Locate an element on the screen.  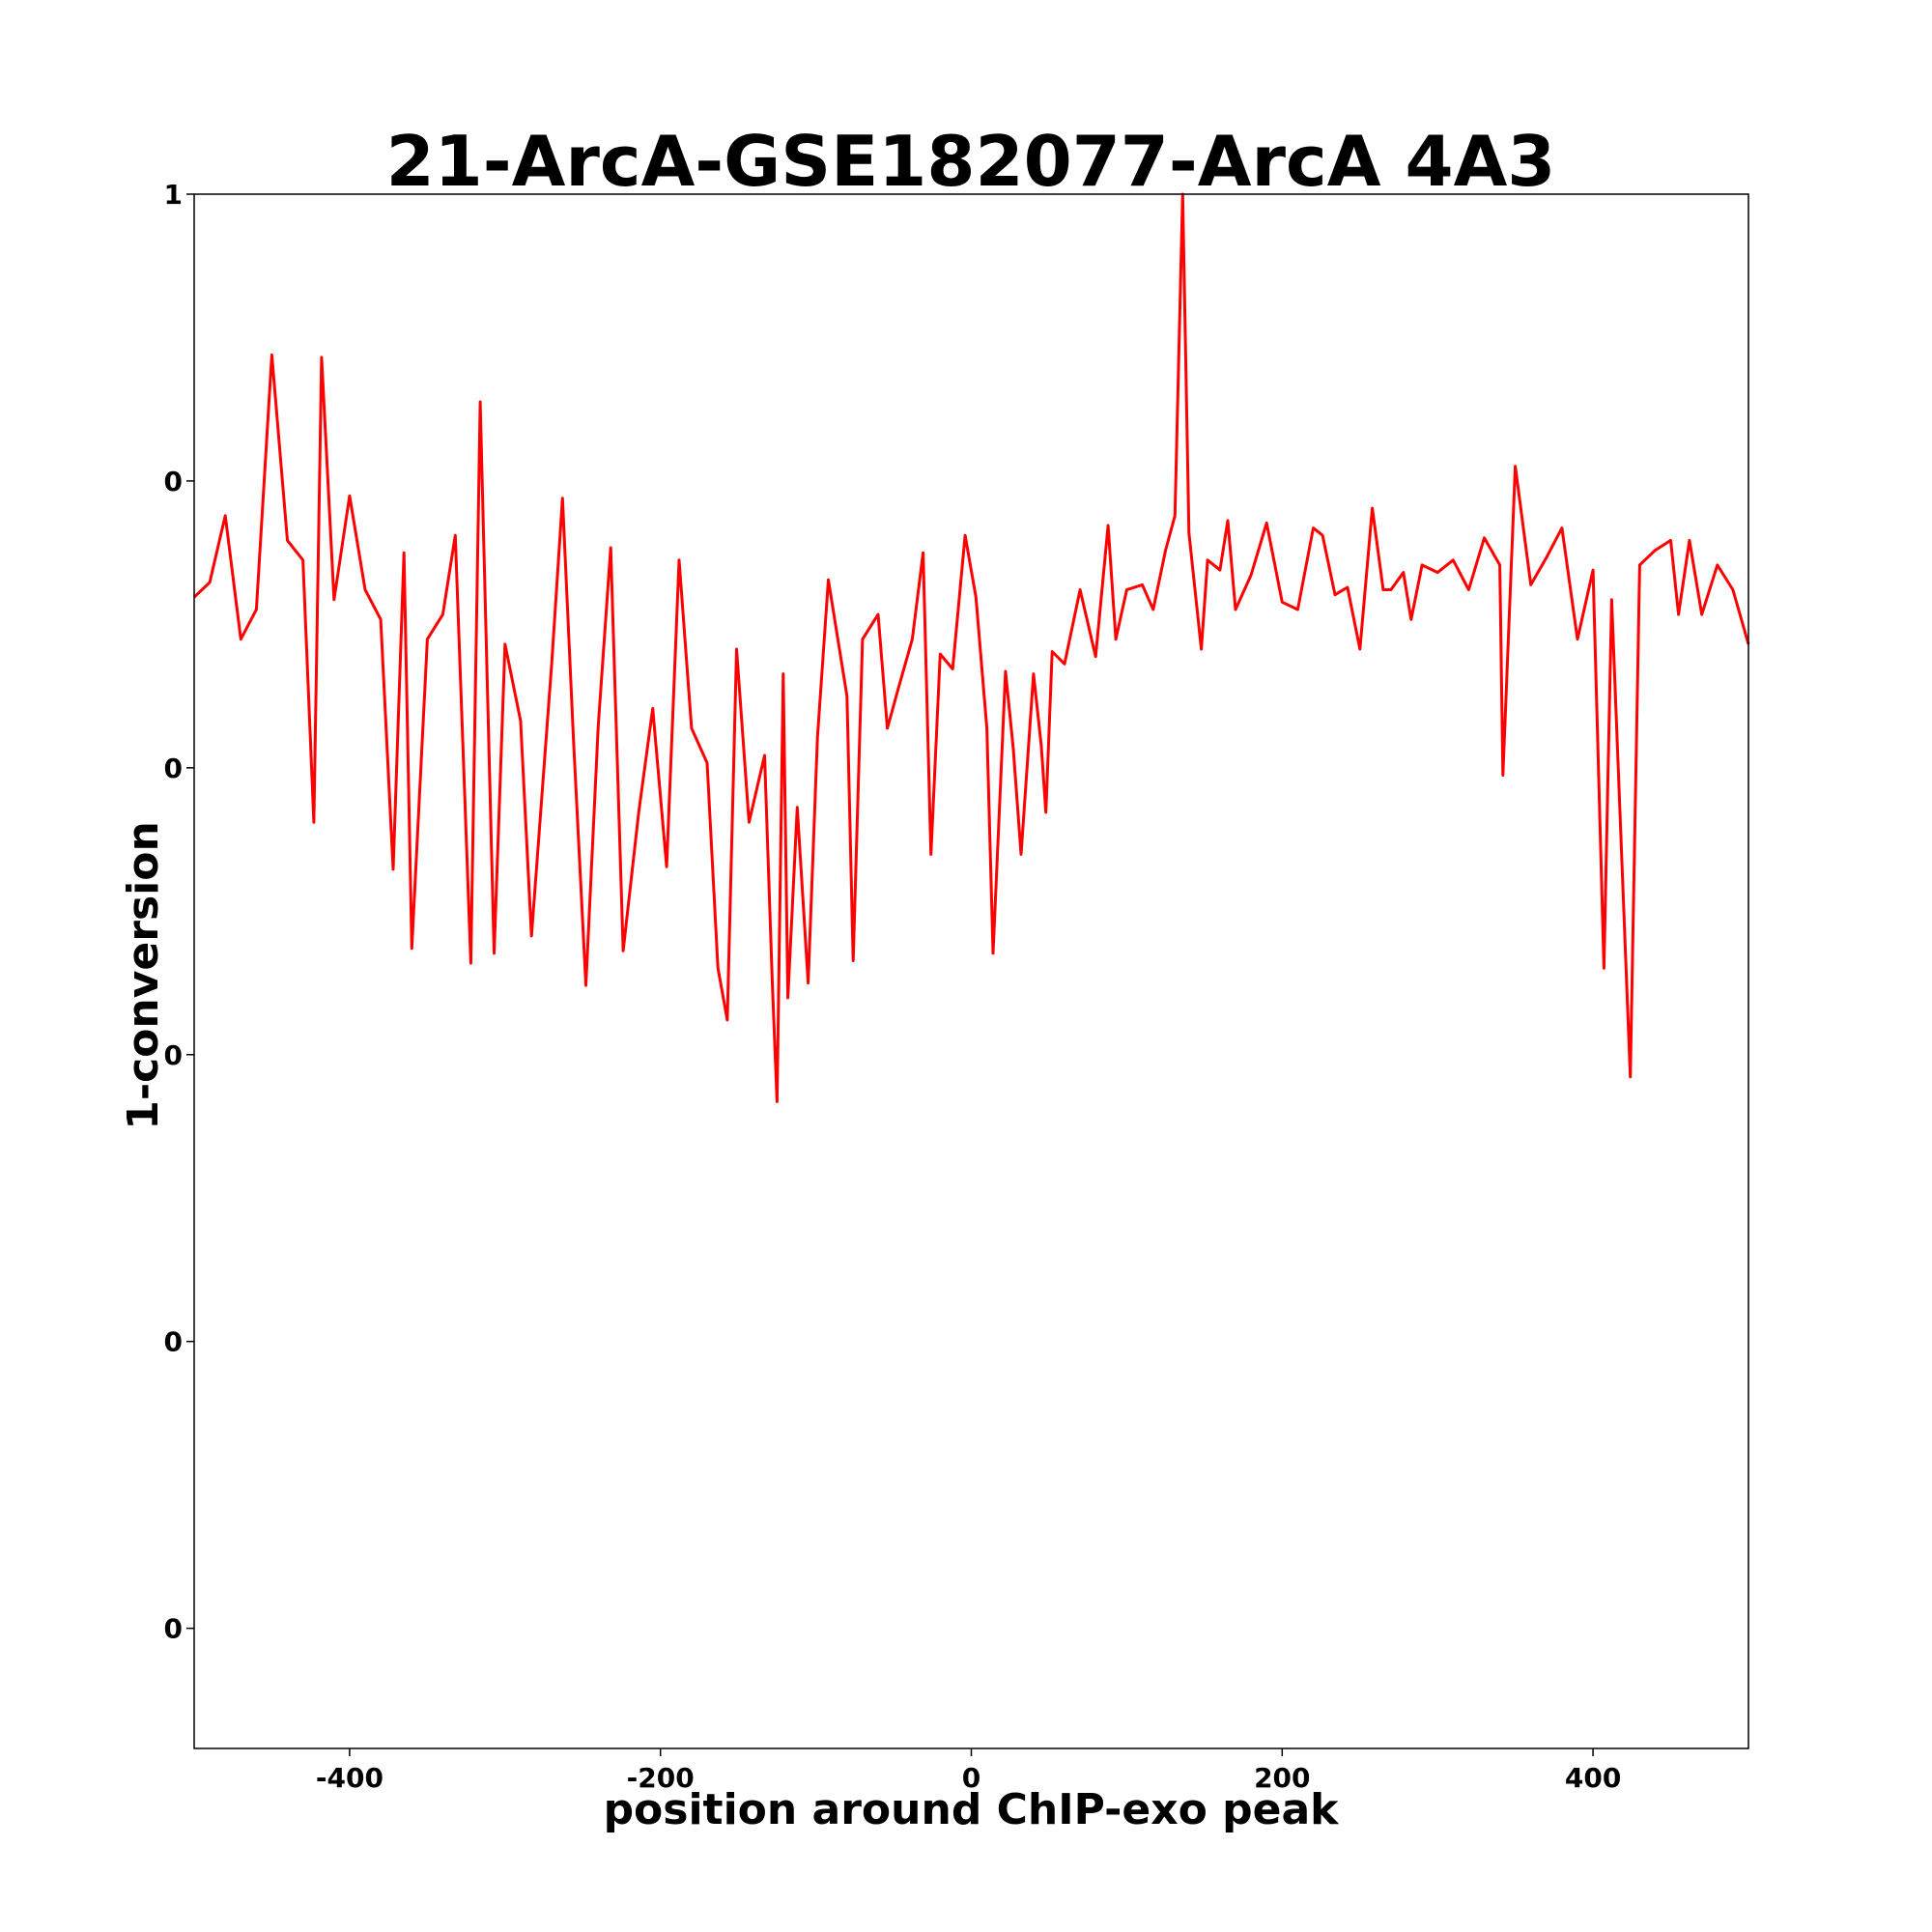
x-tick-label: 0 is located at coordinates (971, 1778).